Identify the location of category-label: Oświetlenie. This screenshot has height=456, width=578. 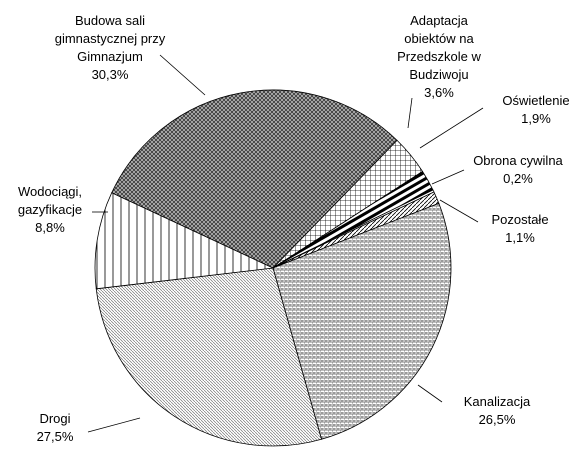
(536, 100).